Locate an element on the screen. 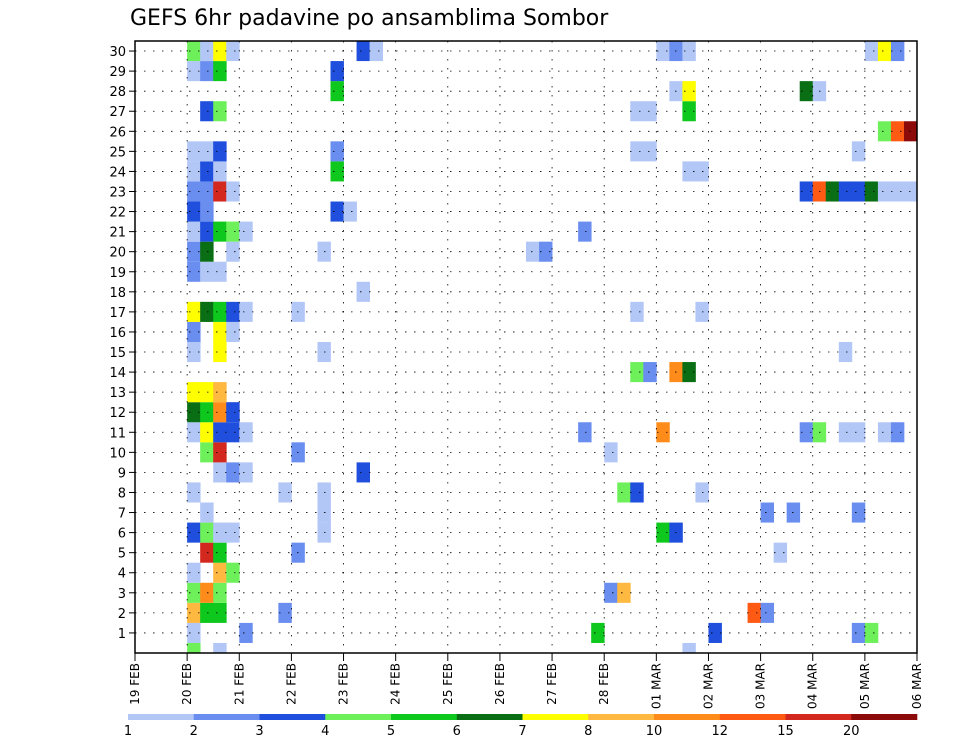  y-tick-label: 1 is located at coordinates (122, 634).